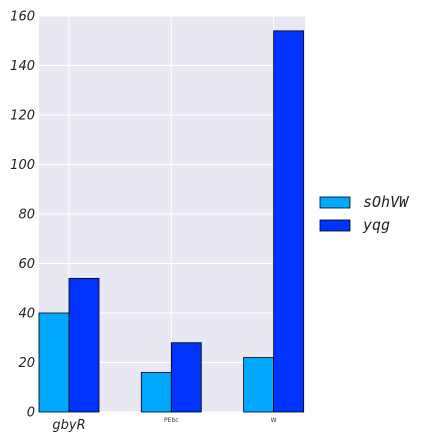 This screenshot has width=441, height=441. Describe the element at coordinates (289, 221) in the screenshot. I see `bar-yqg-W` at that location.